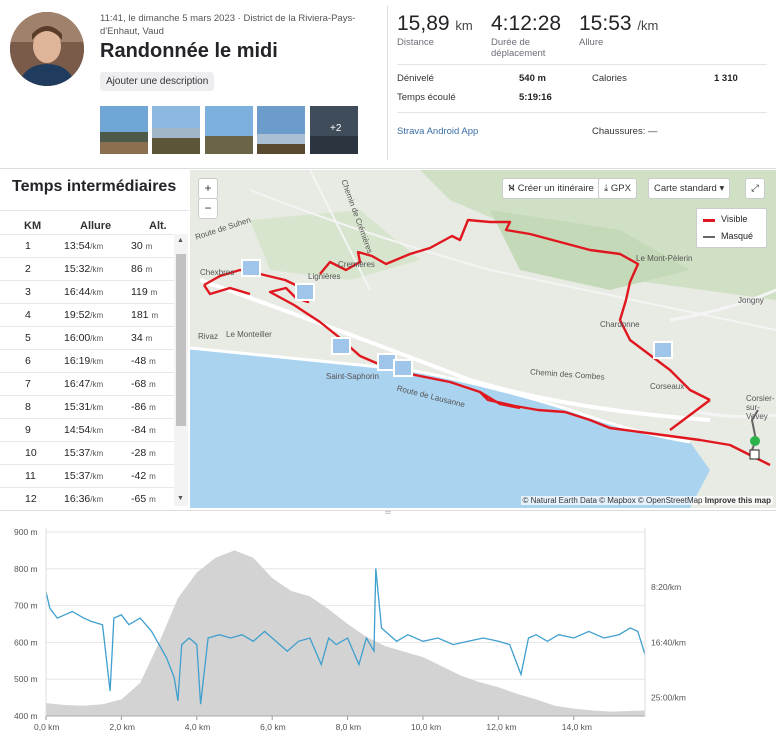  I want to click on split-row: 6 16:19/km -48 m, so click(87, 360).